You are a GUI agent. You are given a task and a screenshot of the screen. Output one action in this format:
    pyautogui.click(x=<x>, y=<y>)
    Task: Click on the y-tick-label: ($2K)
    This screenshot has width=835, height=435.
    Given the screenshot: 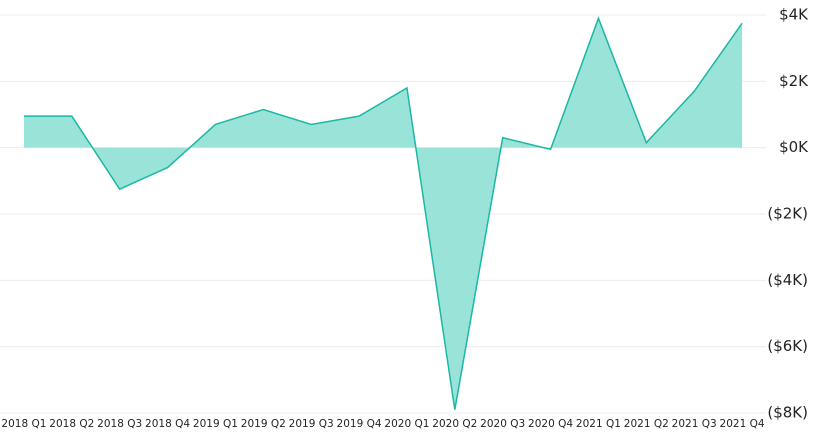 What is the action you would take?
    pyautogui.click(x=787, y=214)
    